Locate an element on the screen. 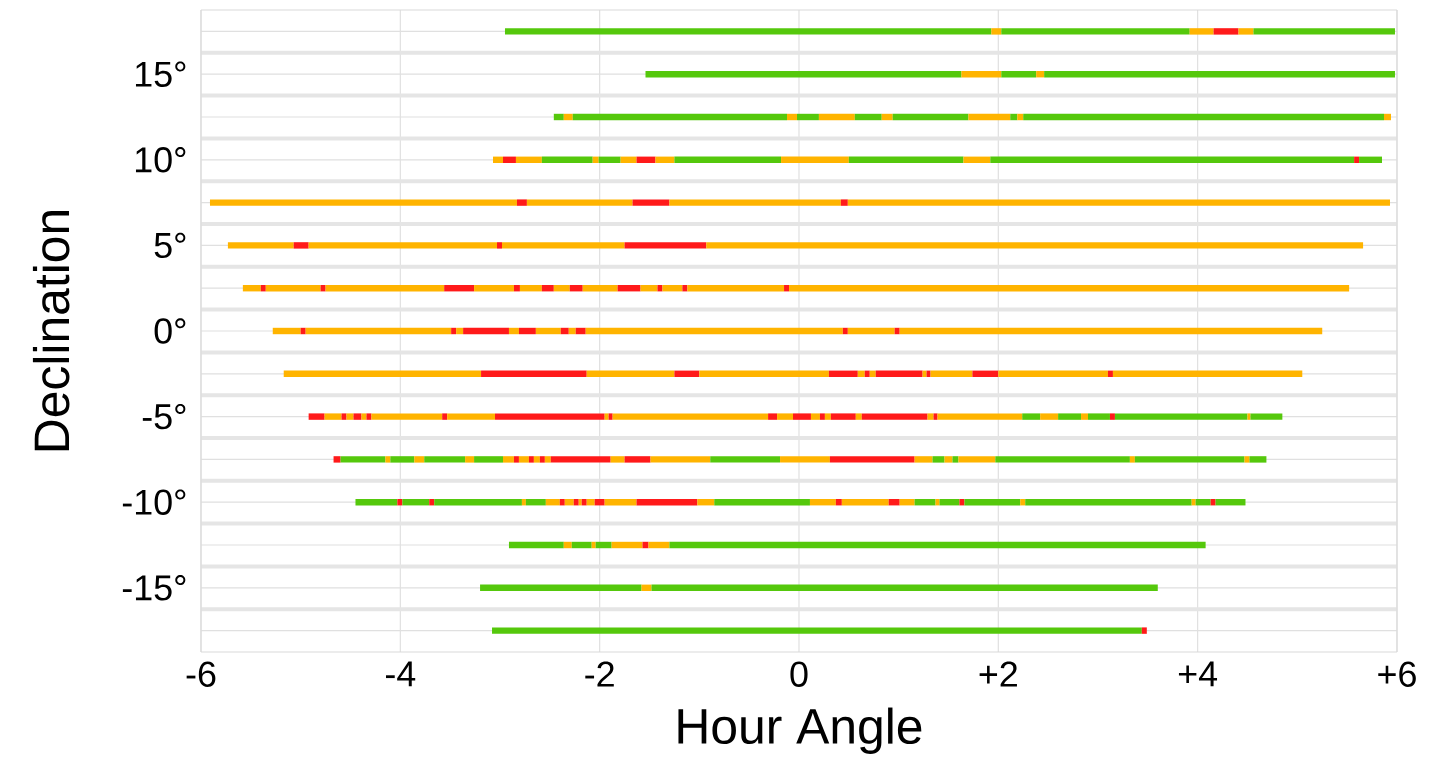  x-tick-label: +6 is located at coordinates (1397, 674).